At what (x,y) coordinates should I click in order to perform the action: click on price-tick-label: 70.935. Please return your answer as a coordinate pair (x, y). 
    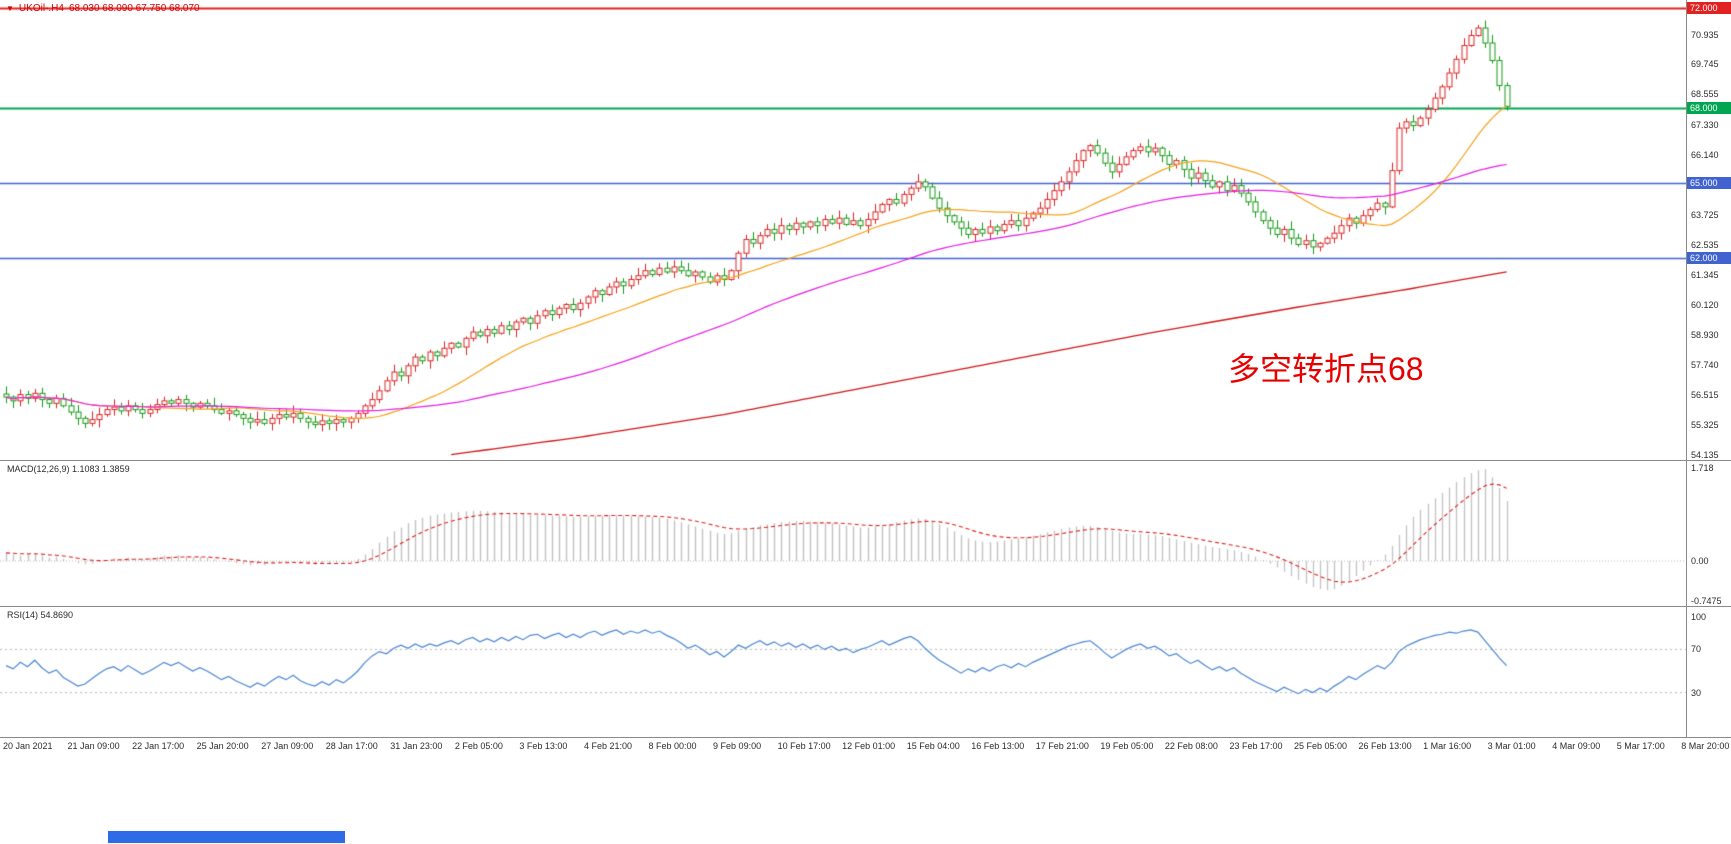
    Looking at the image, I should click on (1705, 34).